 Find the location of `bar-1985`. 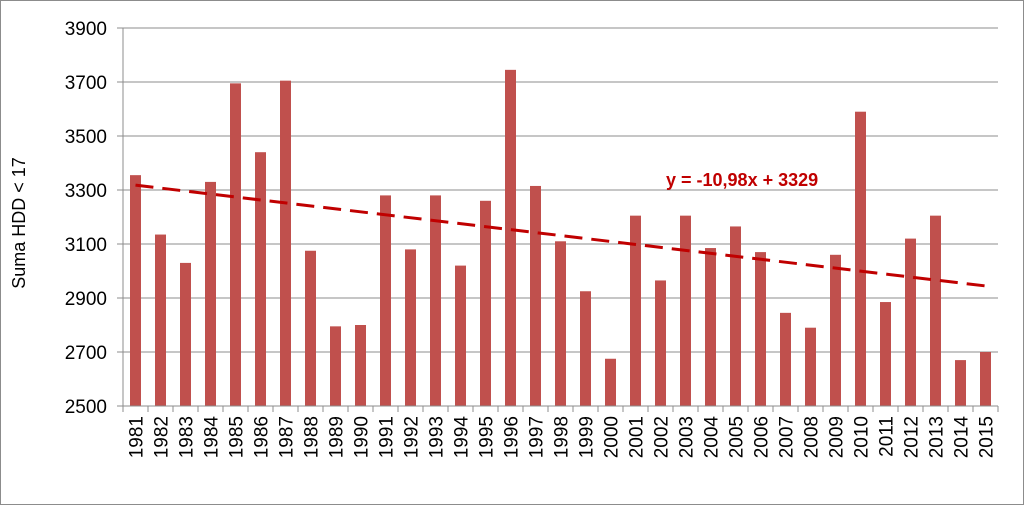

bar-1985 is located at coordinates (235, 244).